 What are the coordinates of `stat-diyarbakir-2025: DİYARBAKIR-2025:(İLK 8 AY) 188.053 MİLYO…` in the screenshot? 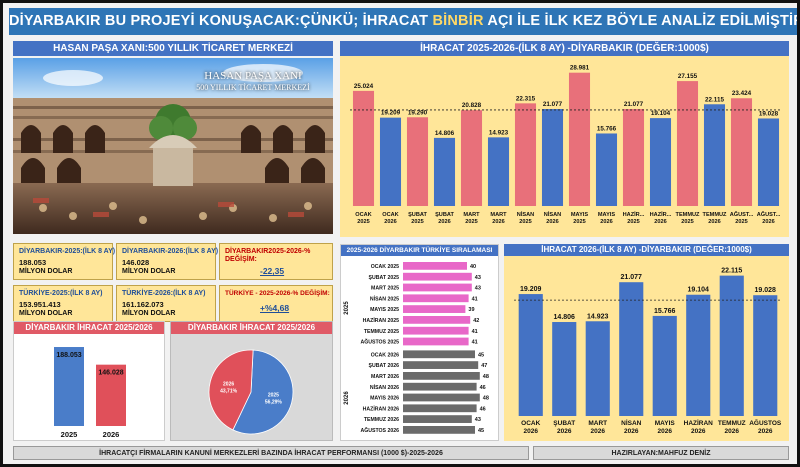 It's located at (64, 261).